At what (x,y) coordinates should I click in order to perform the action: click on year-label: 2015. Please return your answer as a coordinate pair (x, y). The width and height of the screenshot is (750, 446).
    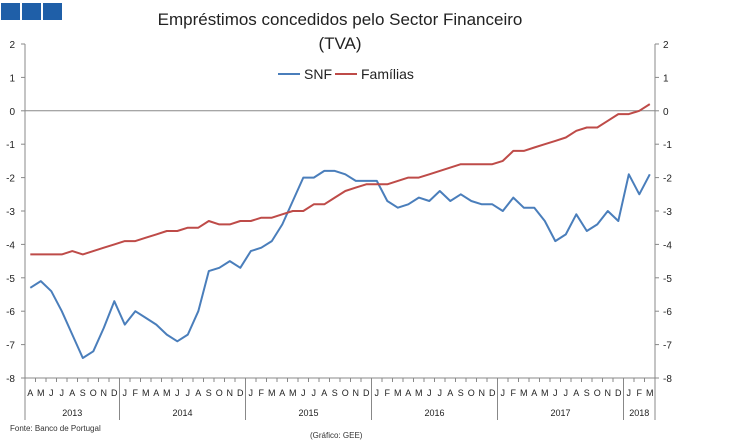
    Looking at the image, I should click on (308, 413).